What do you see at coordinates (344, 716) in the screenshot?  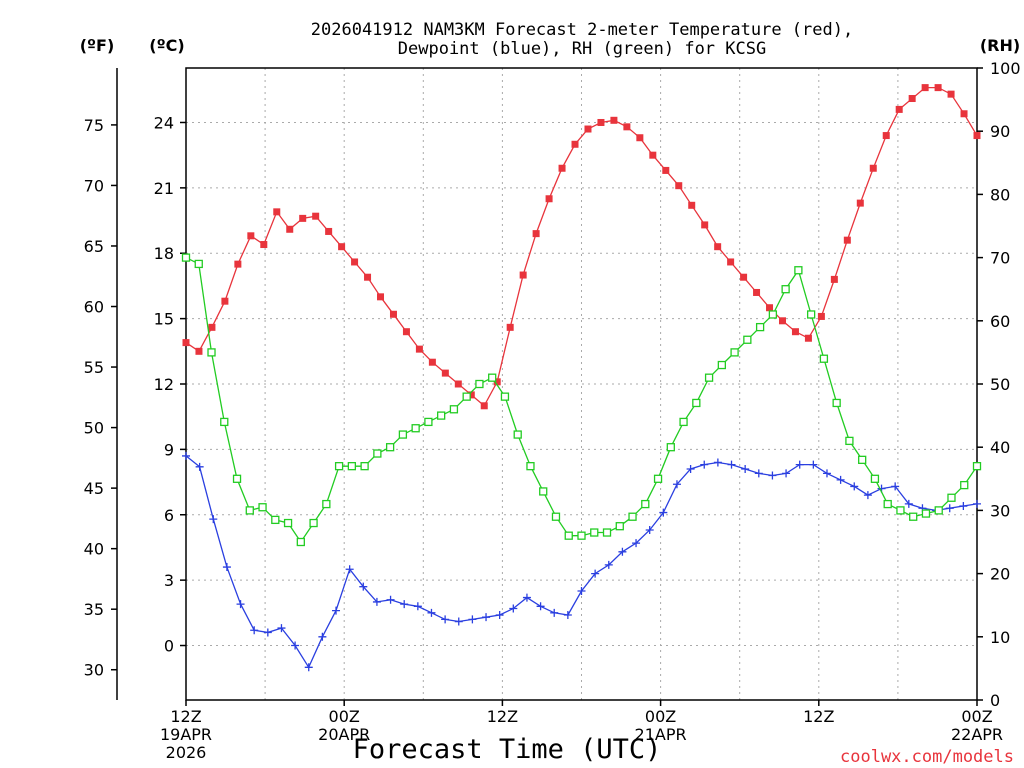 I see `x-tick-label: 00Z` at bounding box center [344, 716].